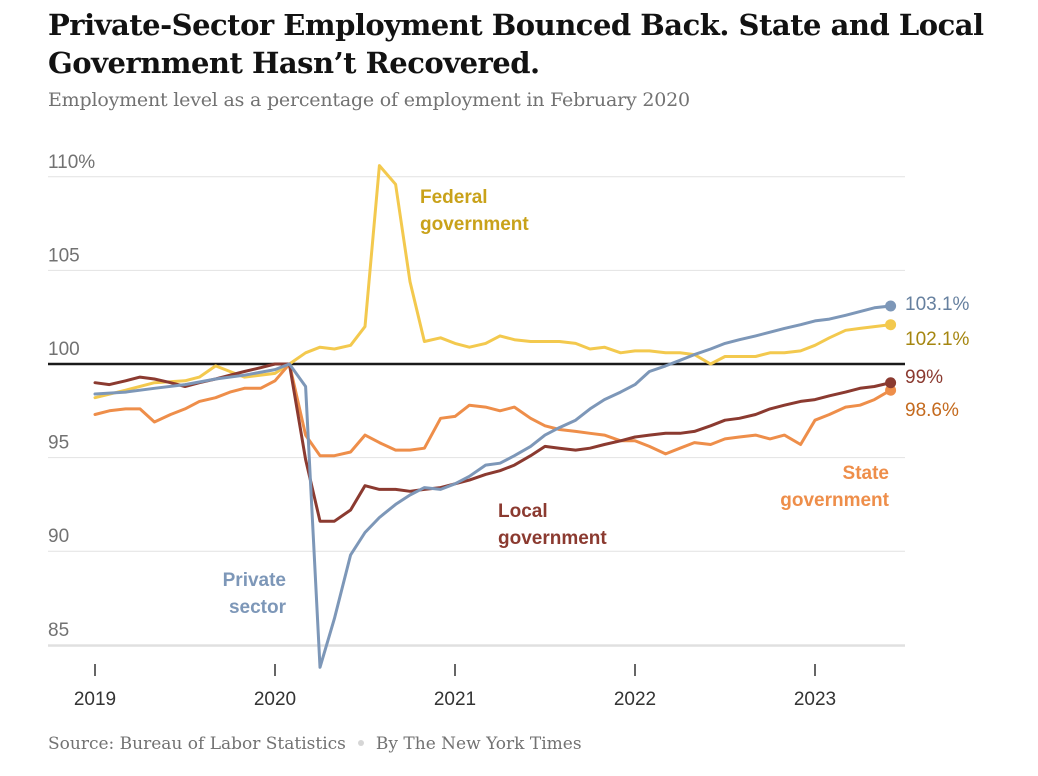  What do you see at coordinates (455, 699) in the screenshot?
I see `x-tick-label: 2021` at bounding box center [455, 699].